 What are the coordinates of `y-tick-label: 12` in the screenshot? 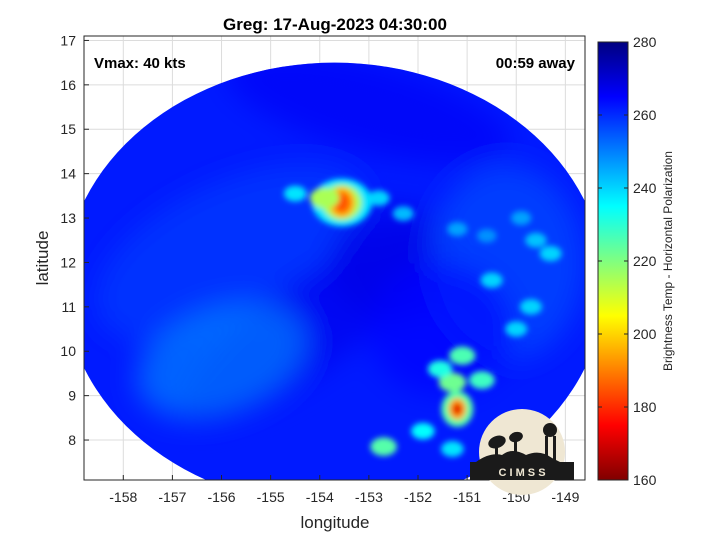 It's located at (68, 262).